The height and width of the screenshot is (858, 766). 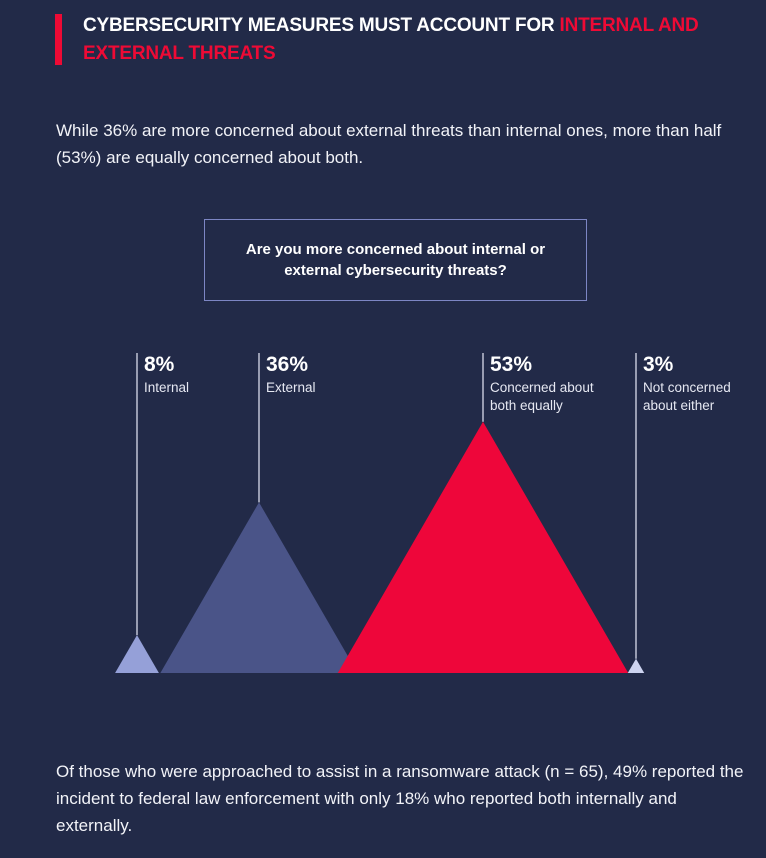 I want to click on title-accent-bar, so click(x=58, y=39).